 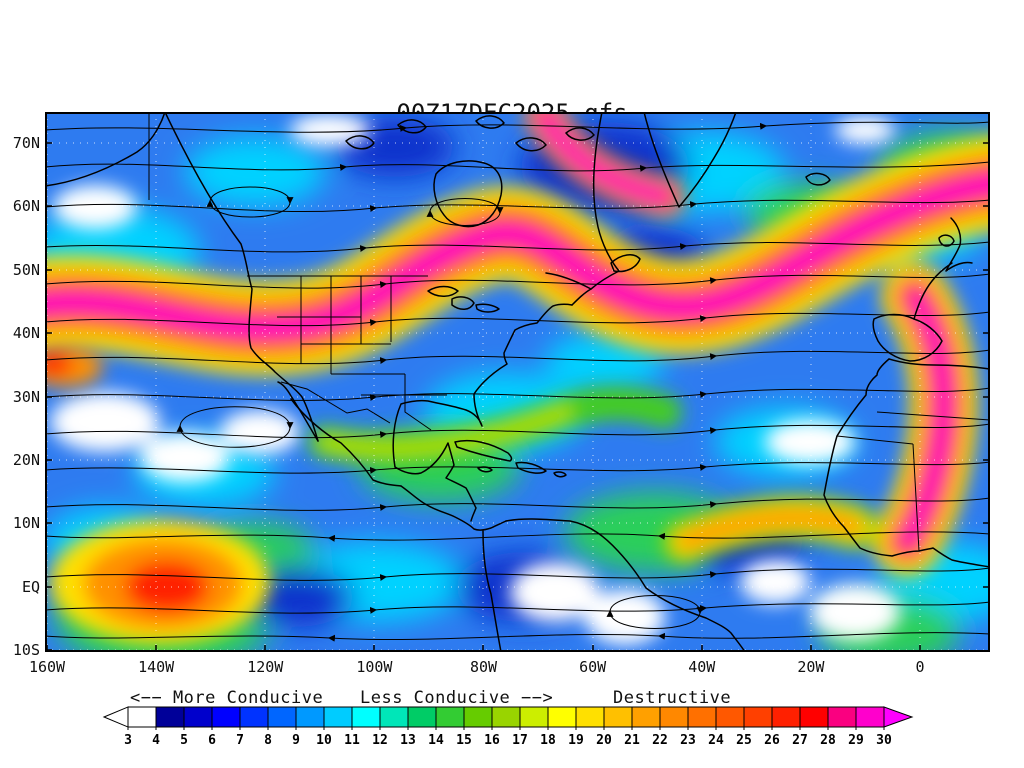 What do you see at coordinates (898, 717) in the screenshot?
I see `colorbar-arrow-right` at bounding box center [898, 717].